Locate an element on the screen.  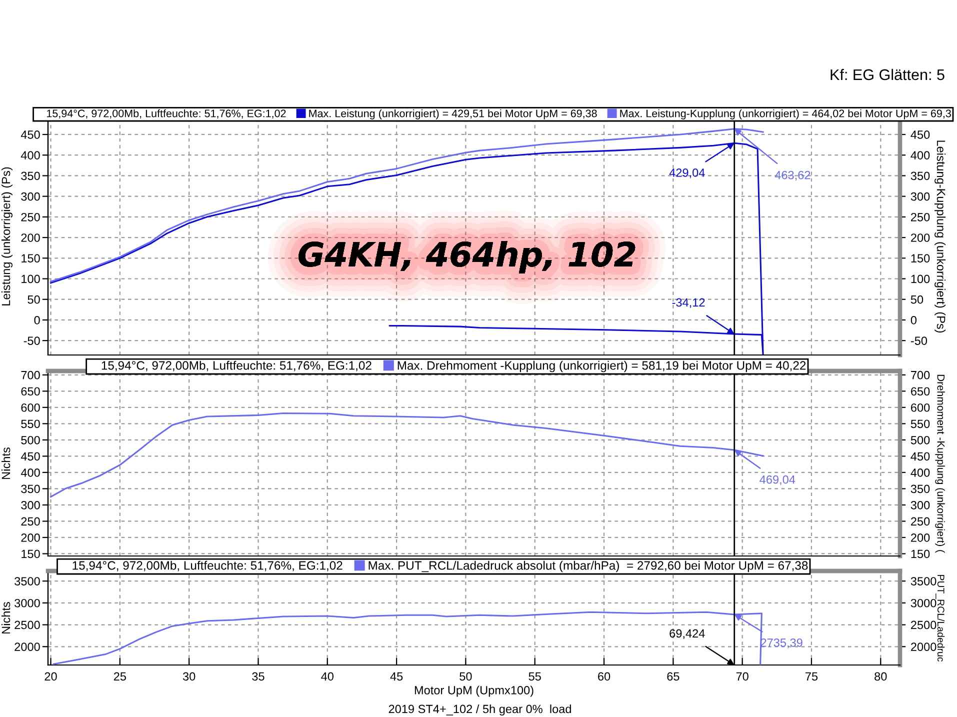
legend-label: Max. Leistung (unkorrigiert) = 429,51 bei Motor UpM = 69,38 is located at coordinates (453, 114).